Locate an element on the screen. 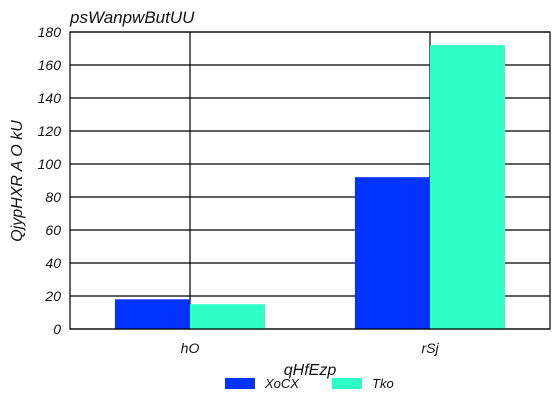 Image resolution: width=560 pixels, height=420 pixels. bar-XoCX-hO is located at coordinates (152, 314).